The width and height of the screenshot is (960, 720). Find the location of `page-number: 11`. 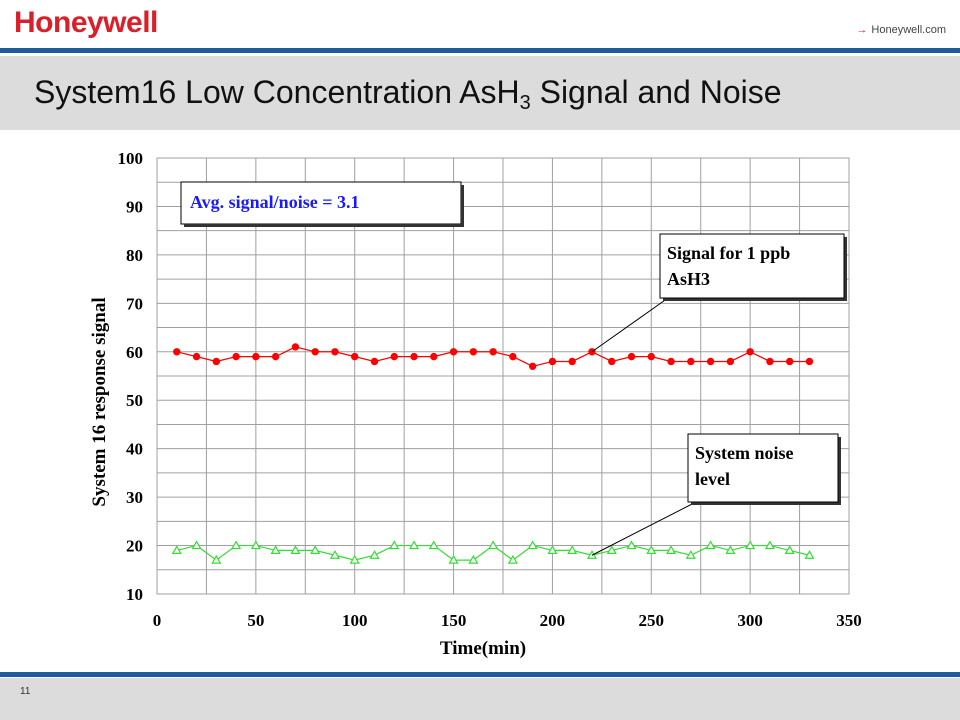

page-number: 11 is located at coordinates (25, 691).